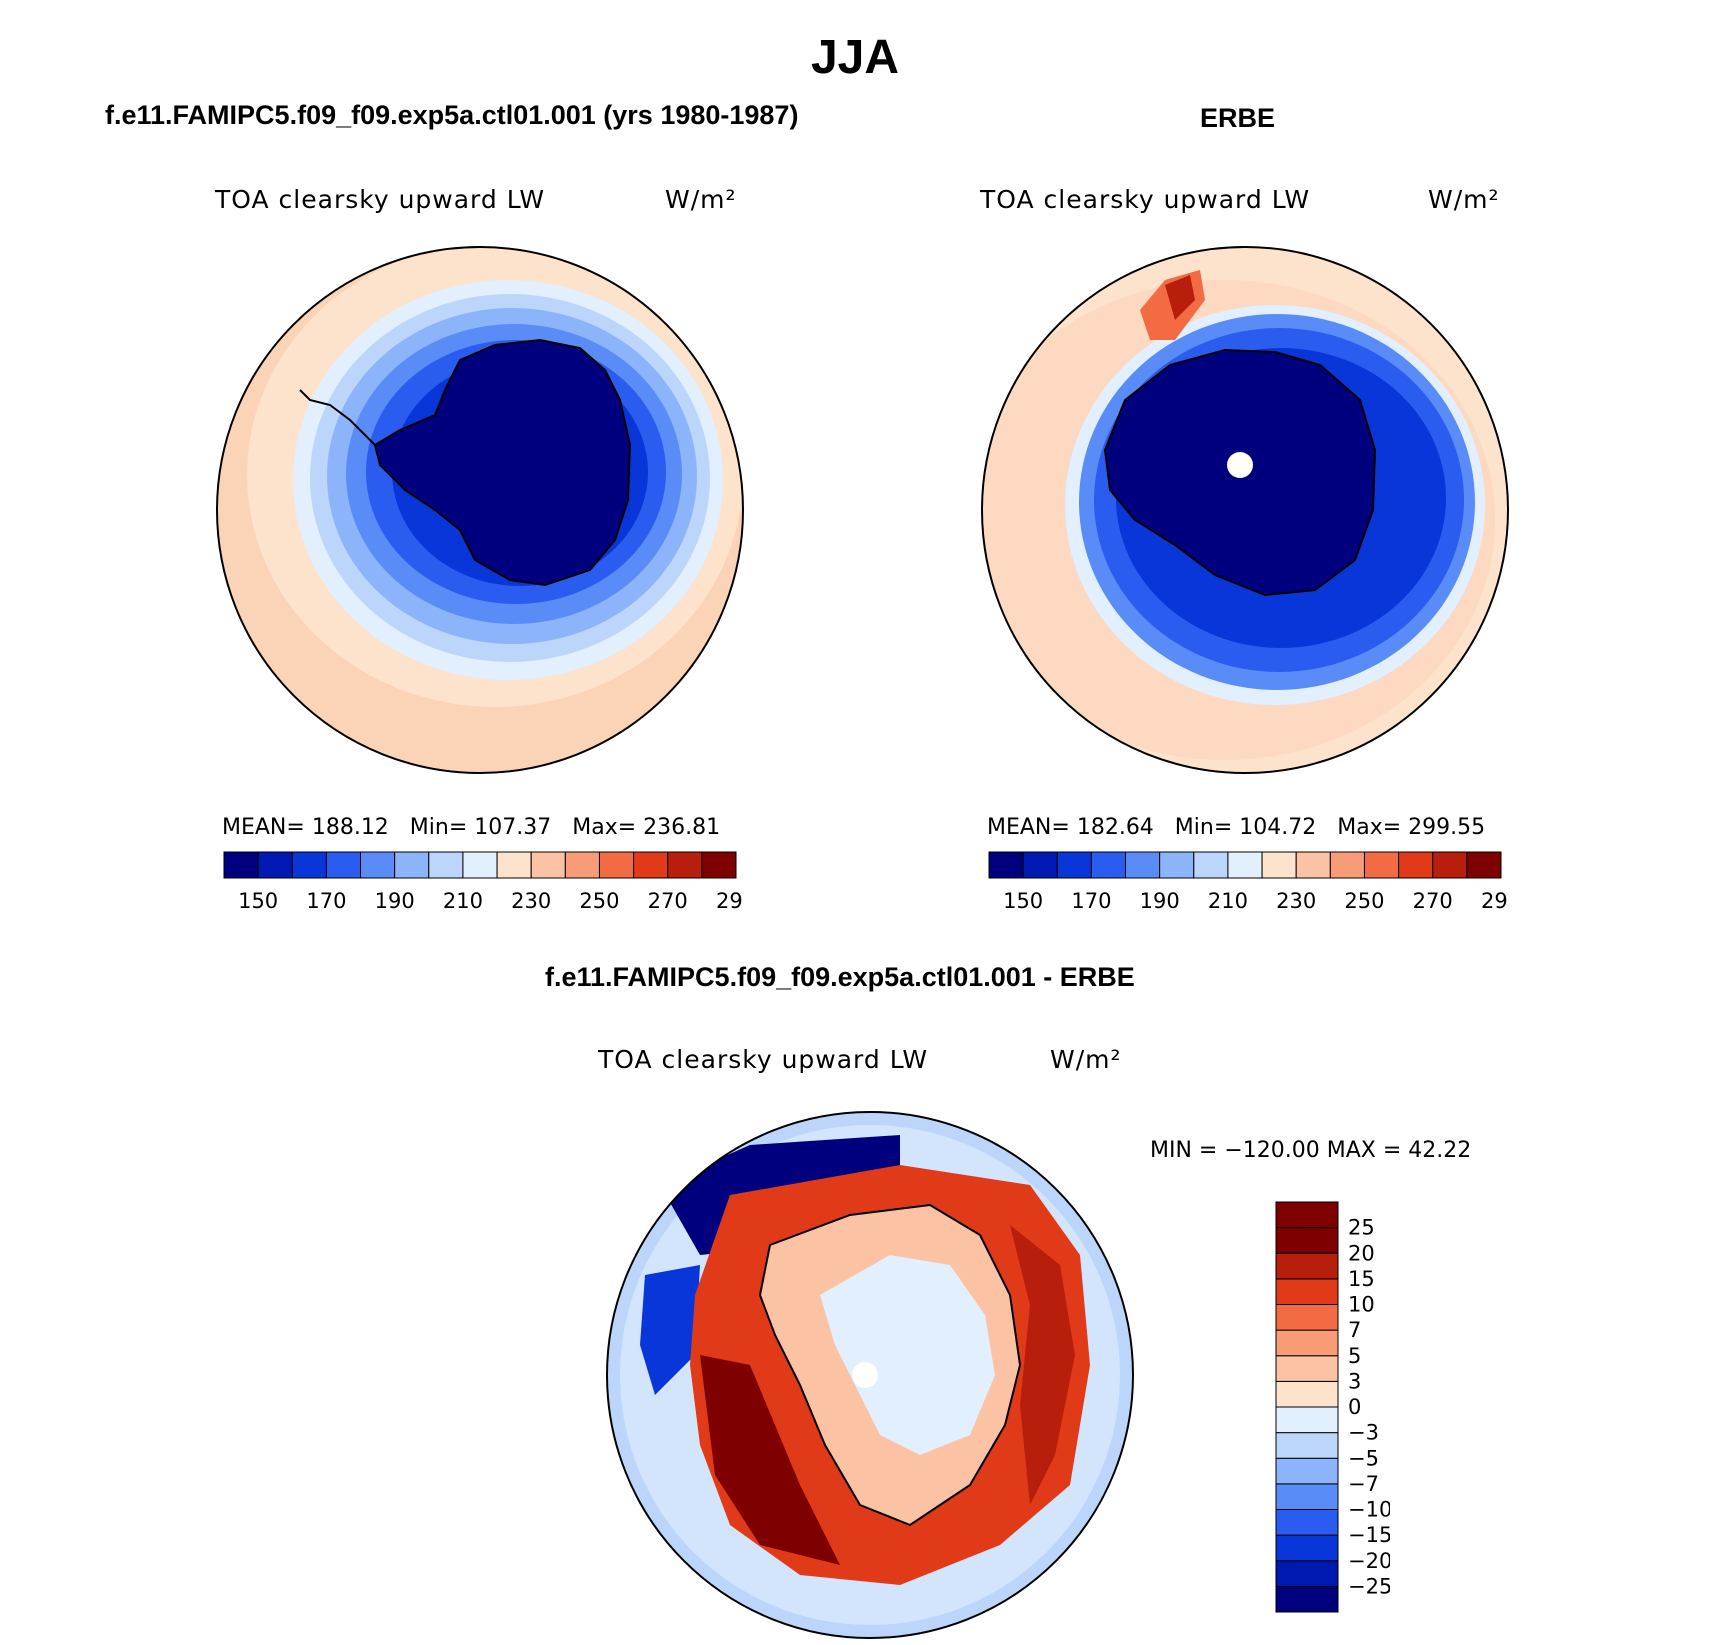 The height and width of the screenshot is (1645, 1710). I want to click on polar-map-diff, so click(870, 1375).